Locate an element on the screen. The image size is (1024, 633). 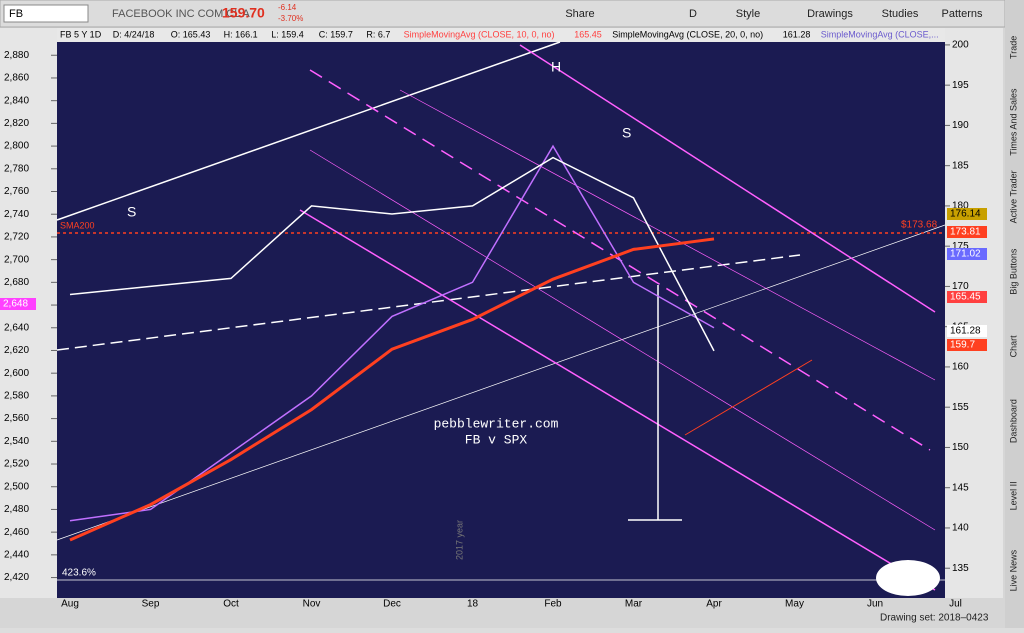
change-pct: -3.70% is located at coordinates (290, 18).